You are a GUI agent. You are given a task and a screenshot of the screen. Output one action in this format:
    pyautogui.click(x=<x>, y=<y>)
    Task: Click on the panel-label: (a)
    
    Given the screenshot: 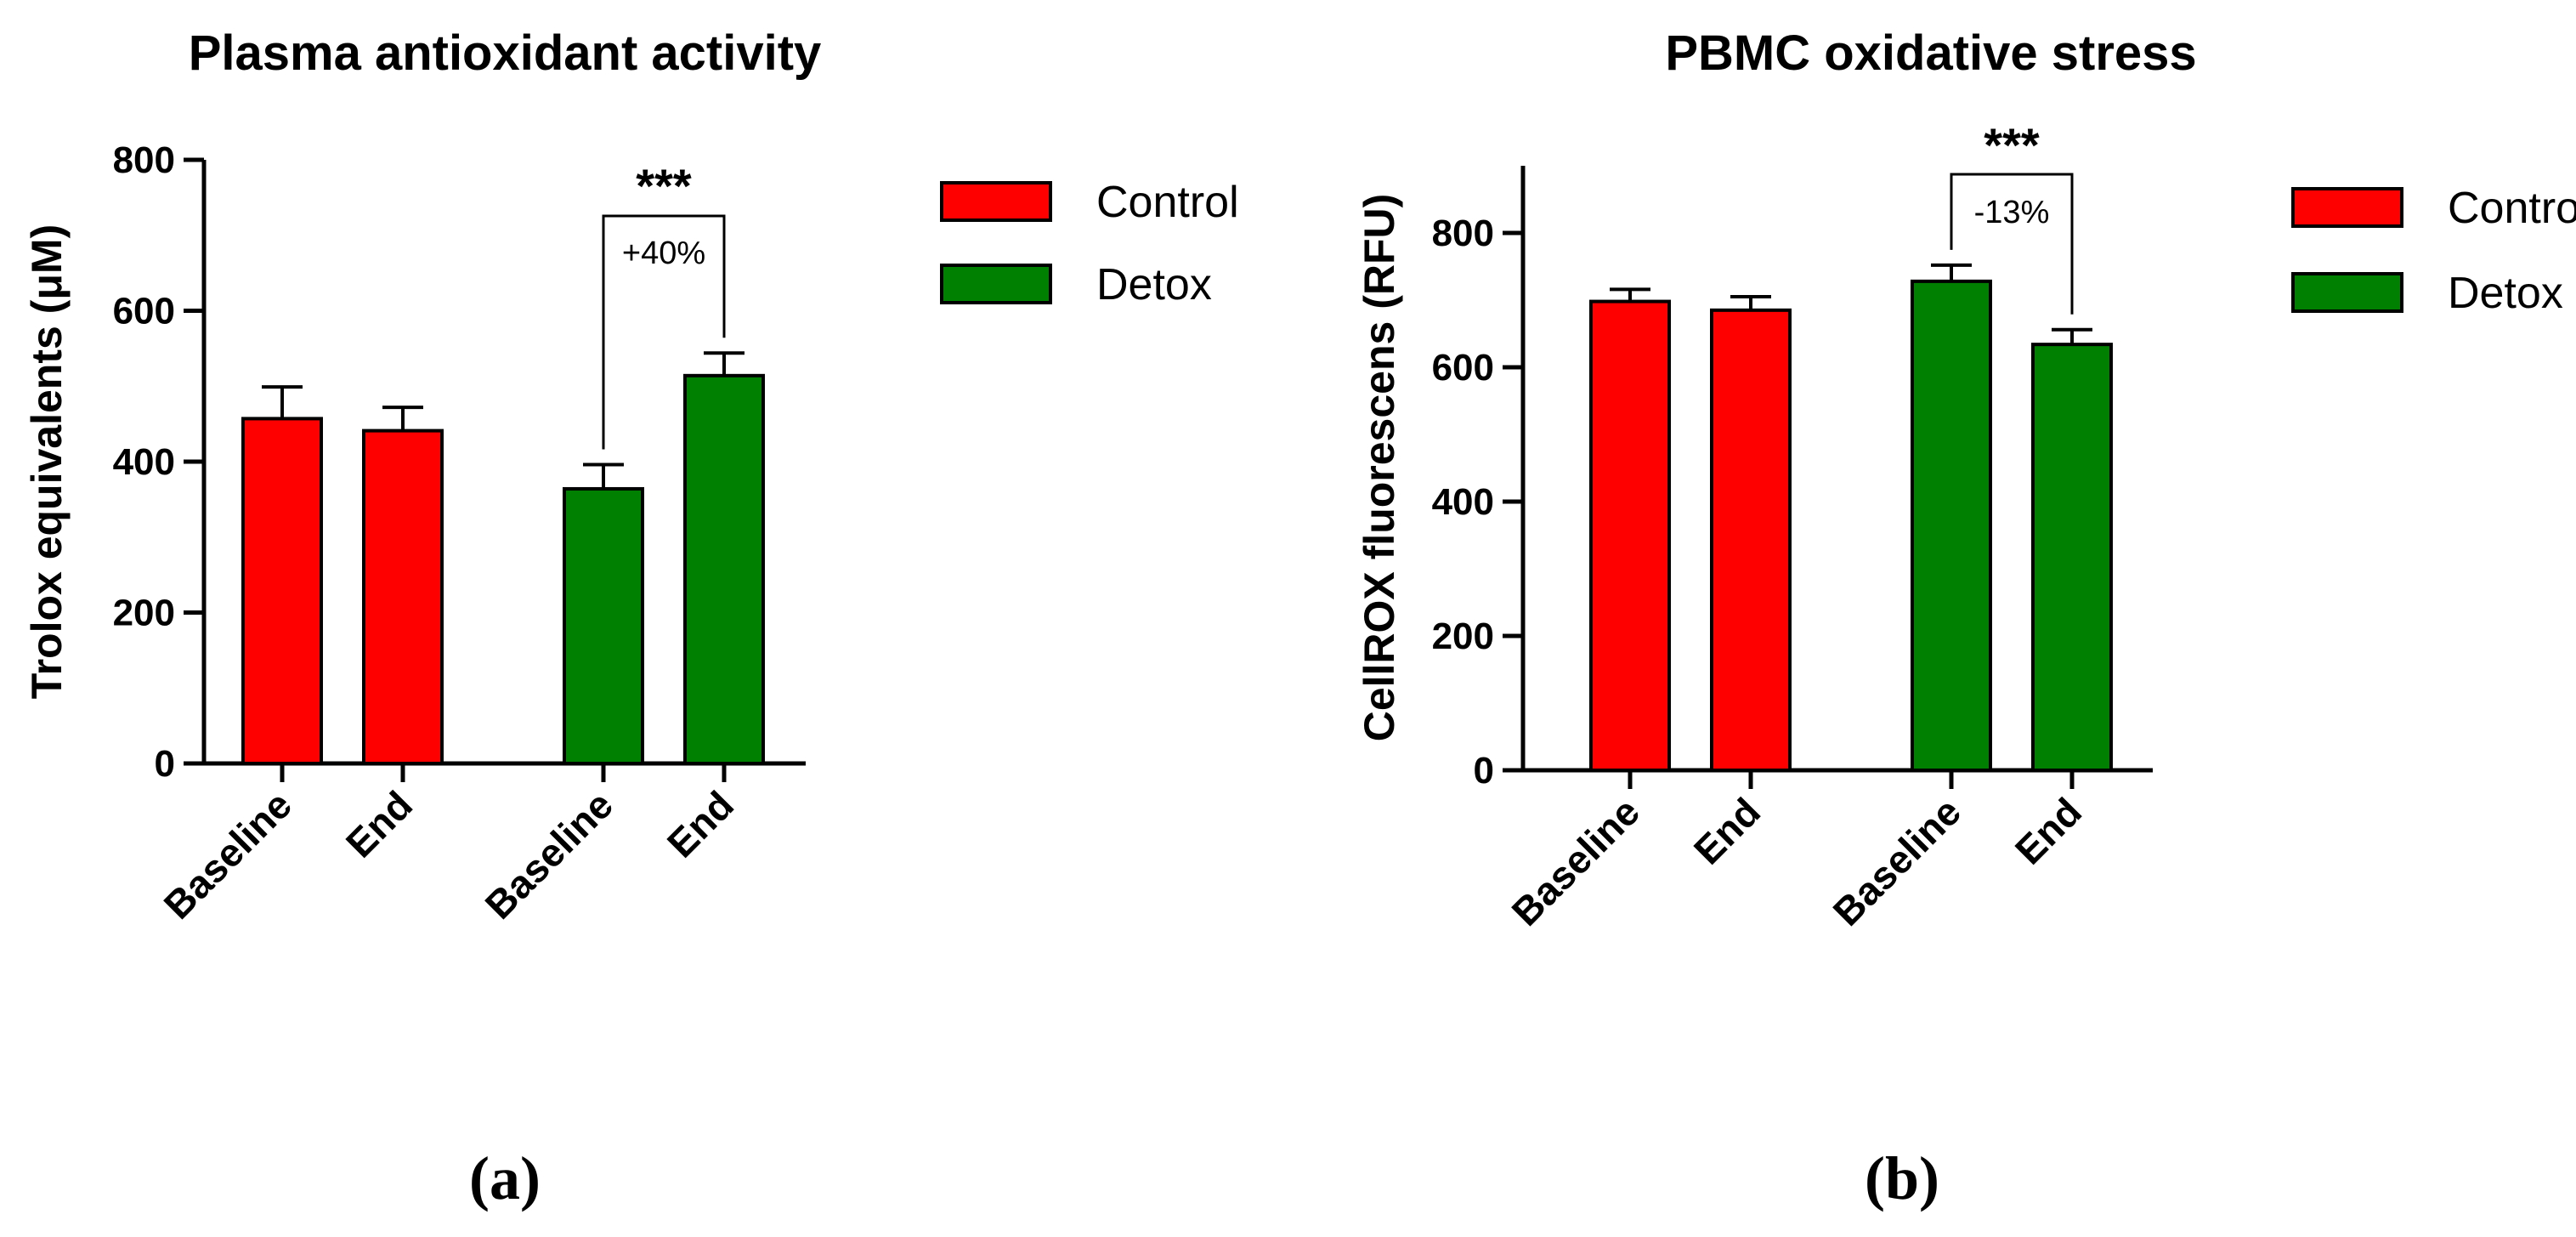 What is the action you would take?
    pyautogui.click(x=505, y=1178)
    